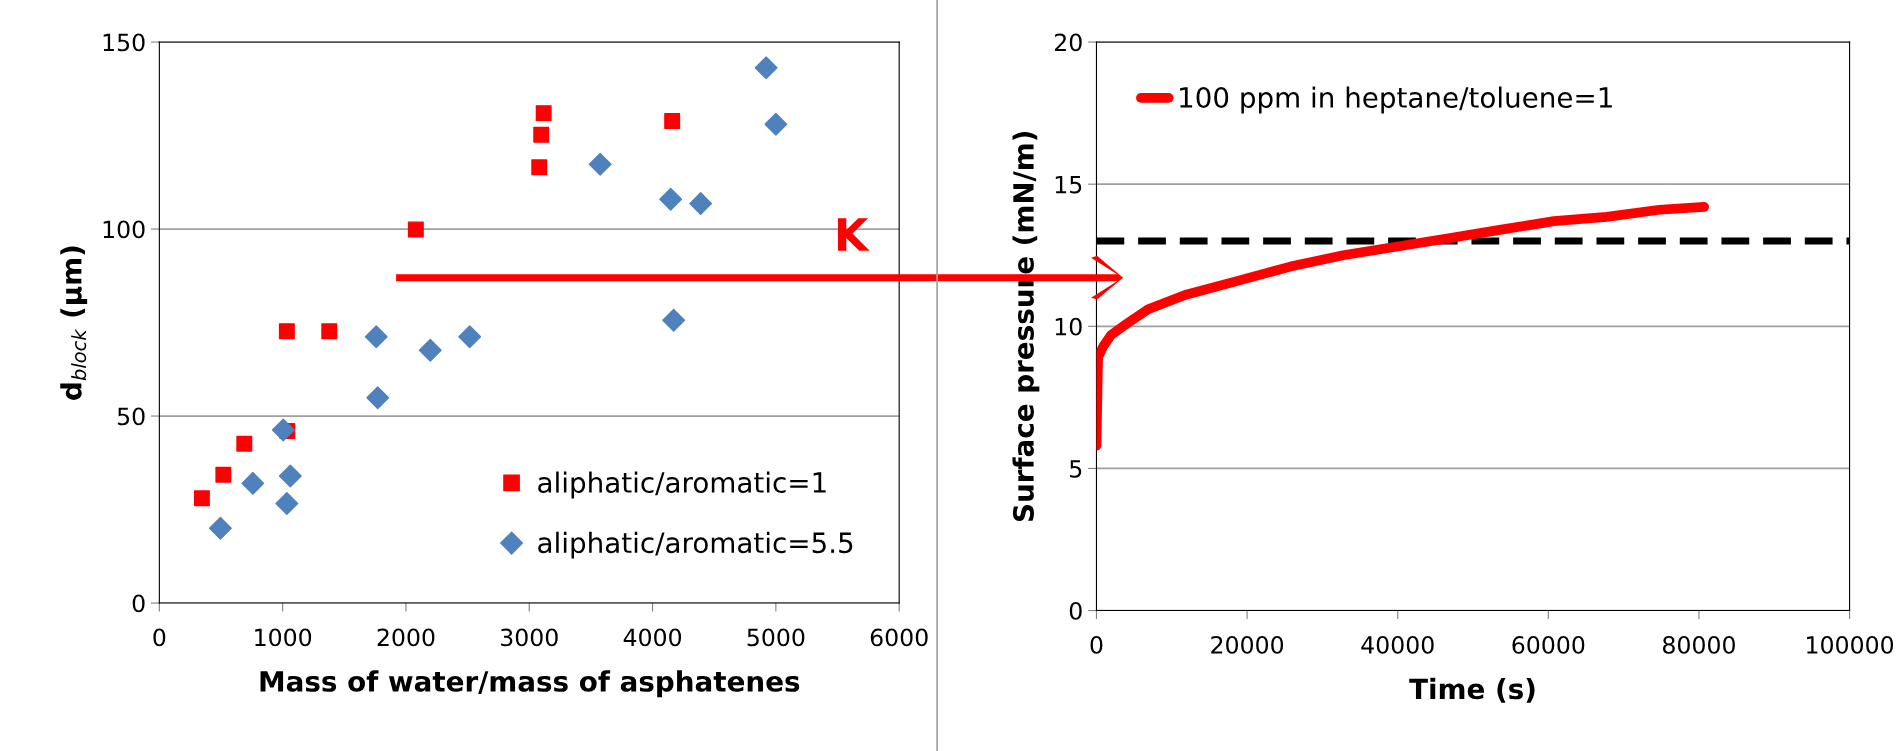  What do you see at coordinates (1026, 326) in the screenshot?
I see `y-axis-title: Surface pressure (mN/m)` at bounding box center [1026, 326].